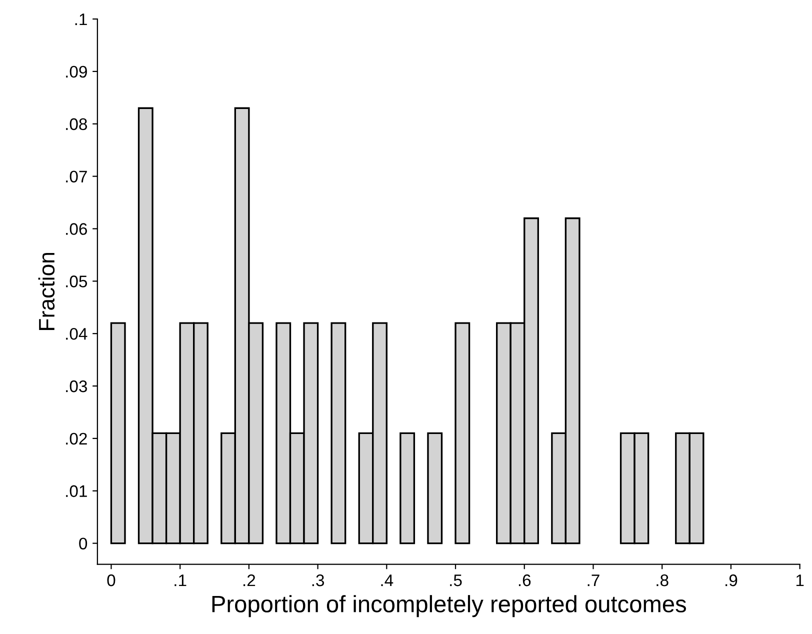 The image size is (812, 634). Describe the element at coordinates (76, 386) in the screenshot. I see `y-tick-label: .03` at that location.